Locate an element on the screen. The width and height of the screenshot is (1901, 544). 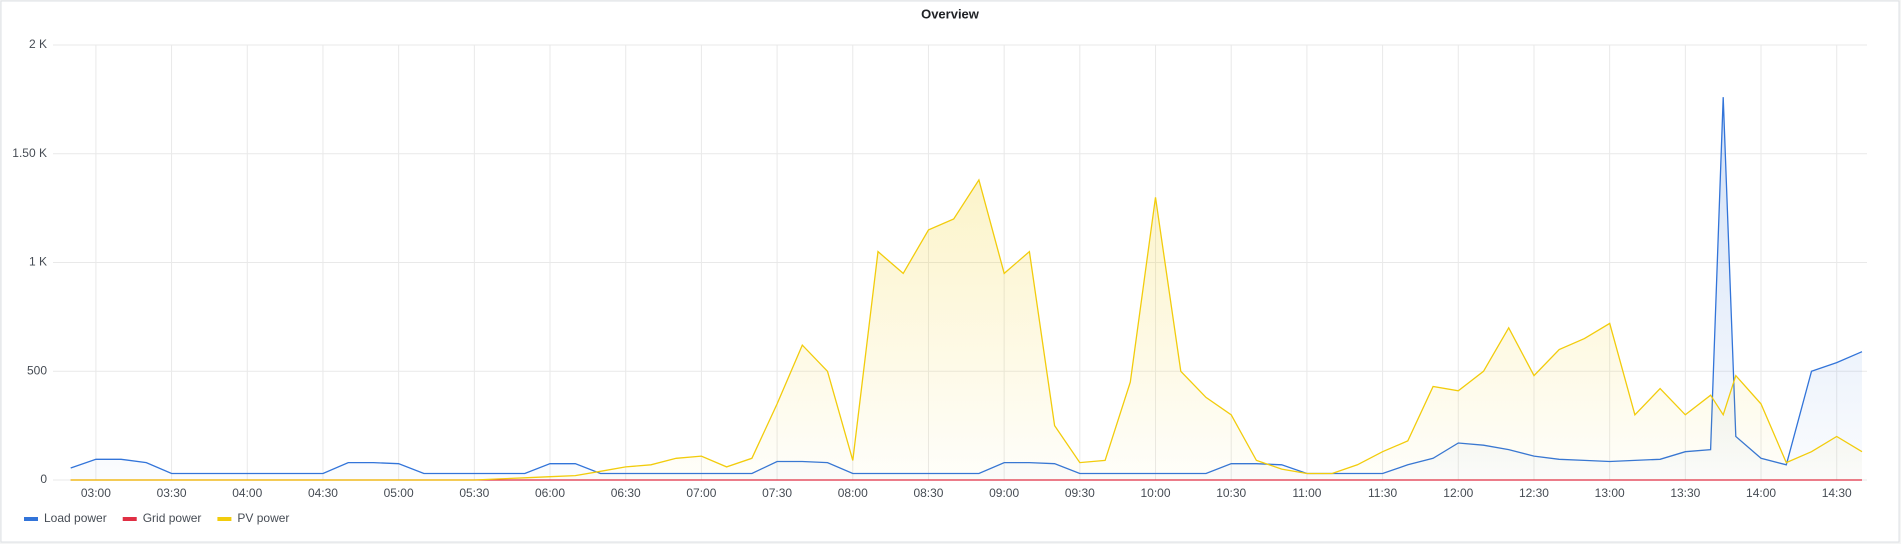
x-tick-label: 11:00 is located at coordinates (1306, 493).